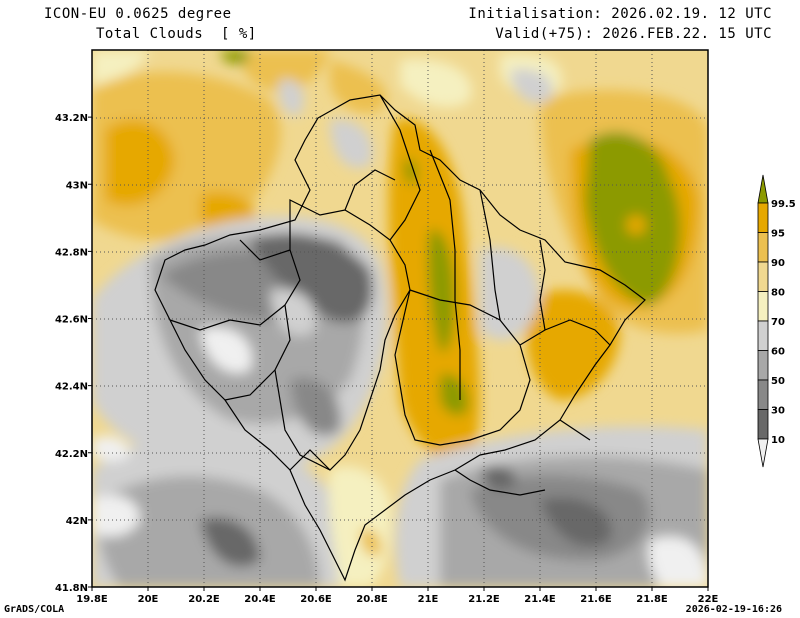  I want to click on legend-level-label: 99.5, so click(783, 204).